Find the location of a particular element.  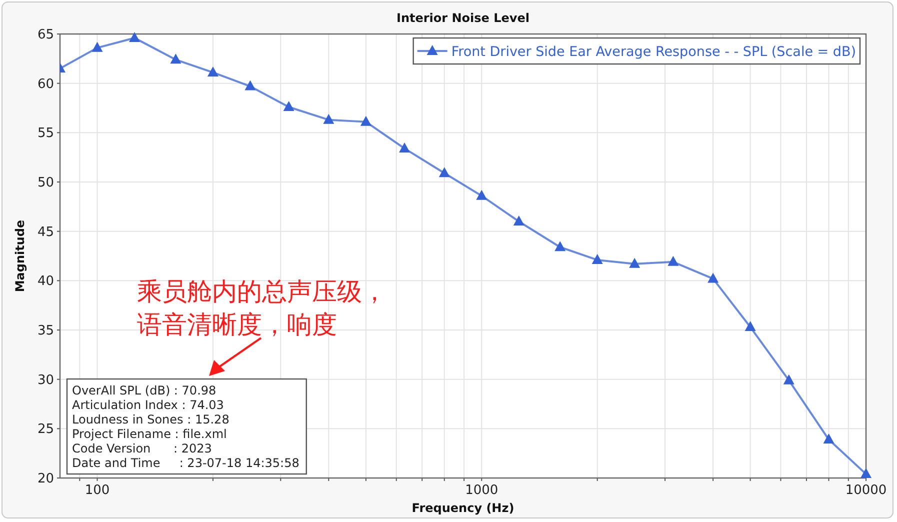

annotation: OverAll SPL (dB) : 70.98 is located at coordinates (144, 391).